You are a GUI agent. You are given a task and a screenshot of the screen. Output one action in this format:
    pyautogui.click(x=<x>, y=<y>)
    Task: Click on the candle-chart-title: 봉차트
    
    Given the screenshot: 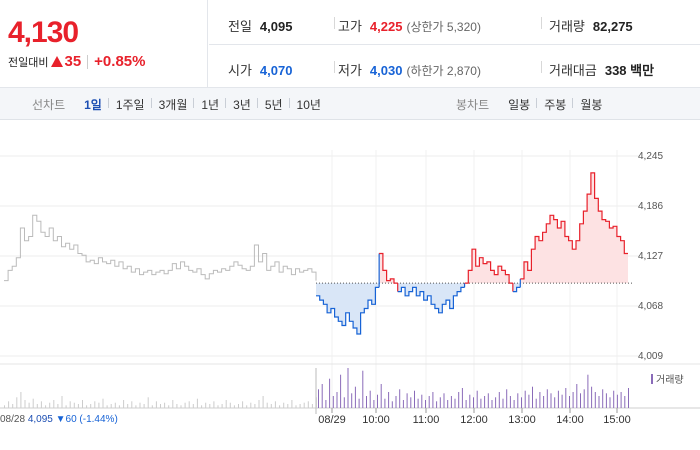 What is the action you would take?
    pyautogui.click(x=473, y=104)
    